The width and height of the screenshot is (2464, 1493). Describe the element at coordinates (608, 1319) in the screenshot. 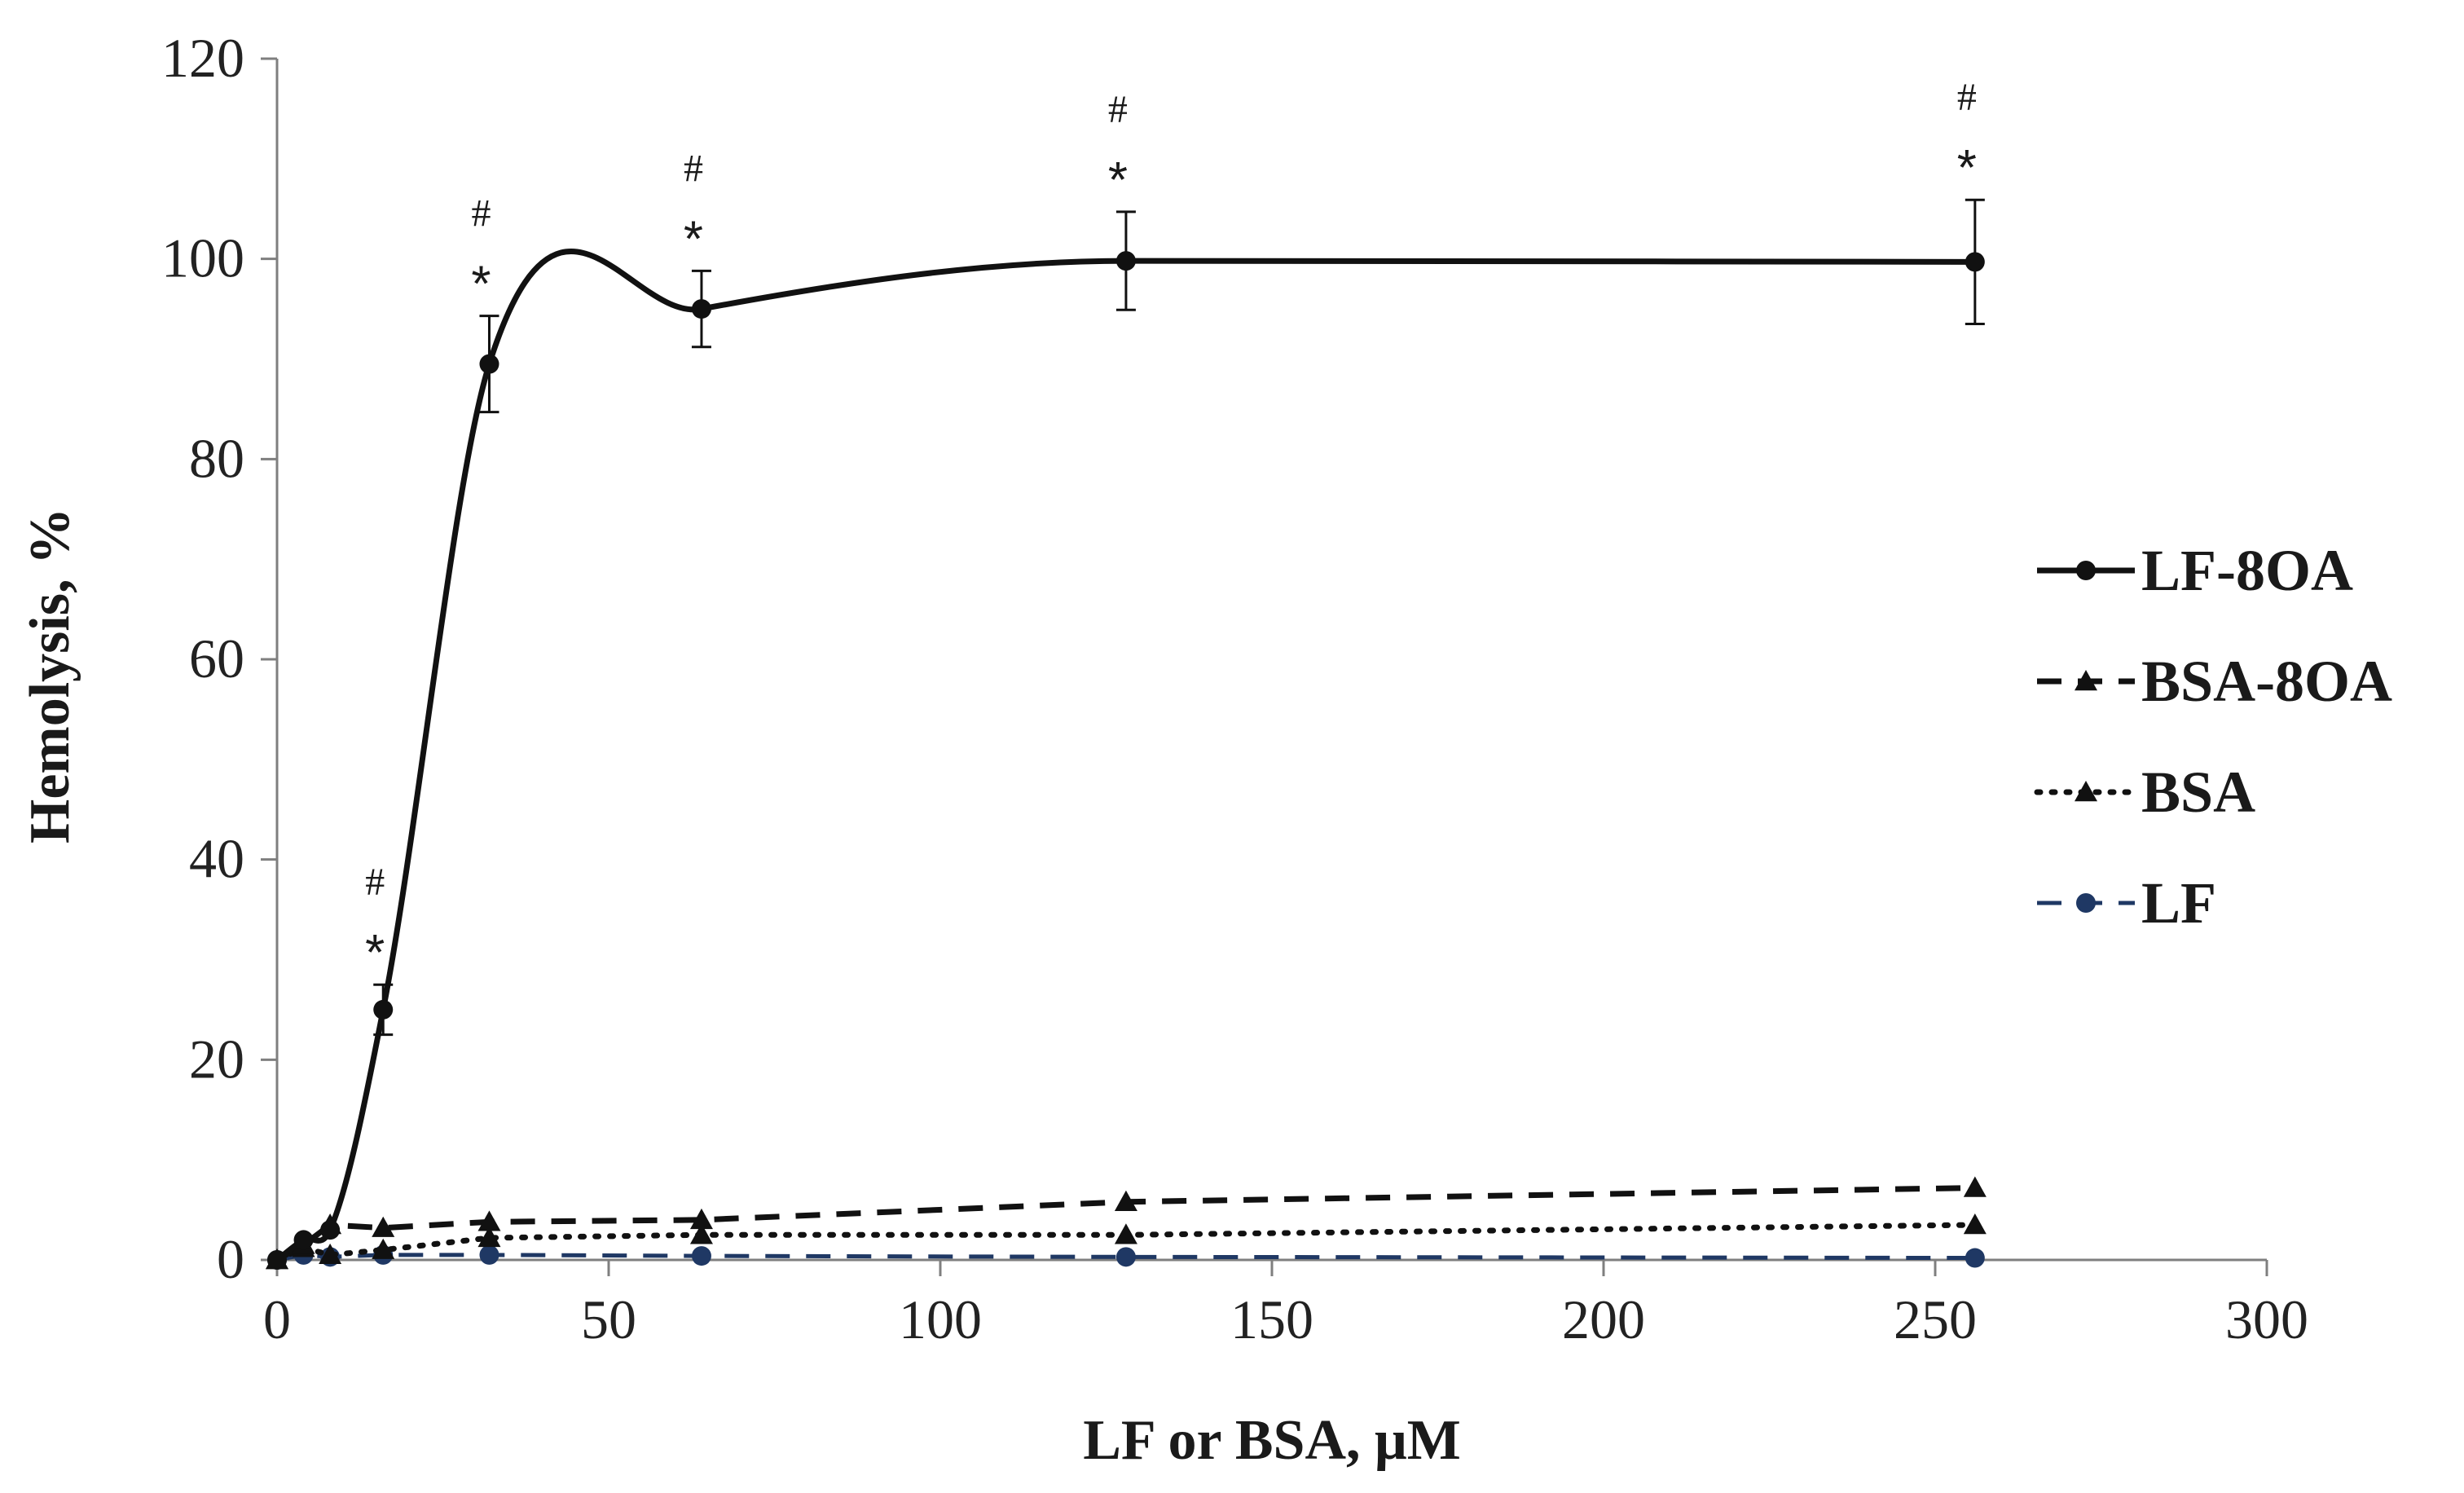

I see `x-tick-label: 50` at that location.